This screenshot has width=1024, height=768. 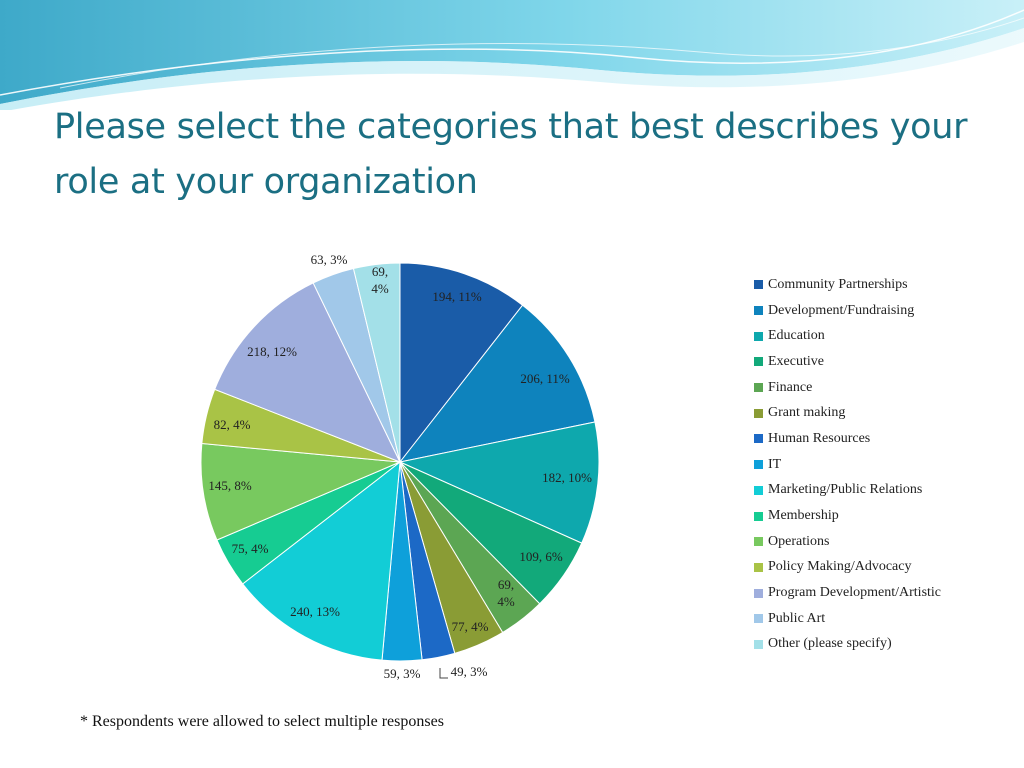 I want to click on legend-label: Membership, so click(x=803, y=516).